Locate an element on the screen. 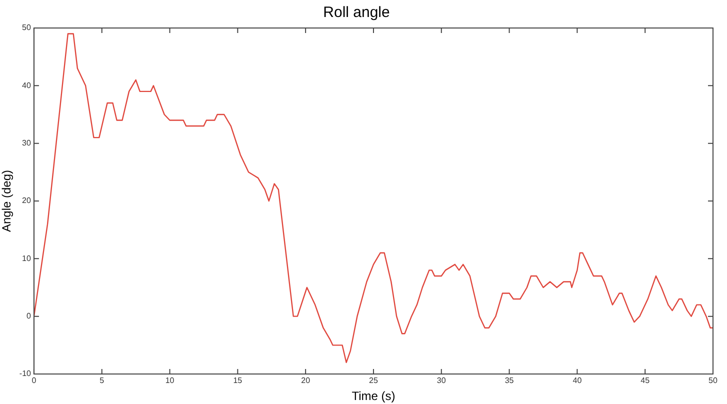  x-tick-label: 5 is located at coordinates (102, 381).